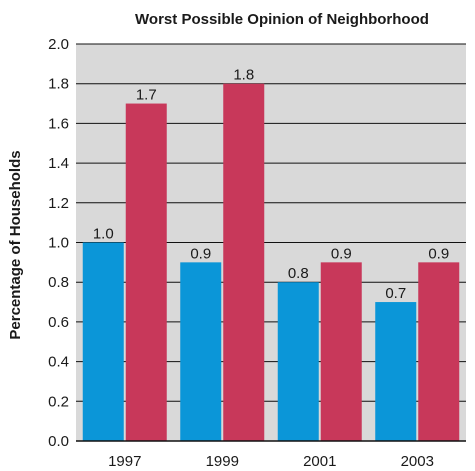 The image size is (475, 471). What do you see at coordinates (58, 322) in the screenshot?
I see `y-tick-label: 0.6` at bounding box center [58, 322].